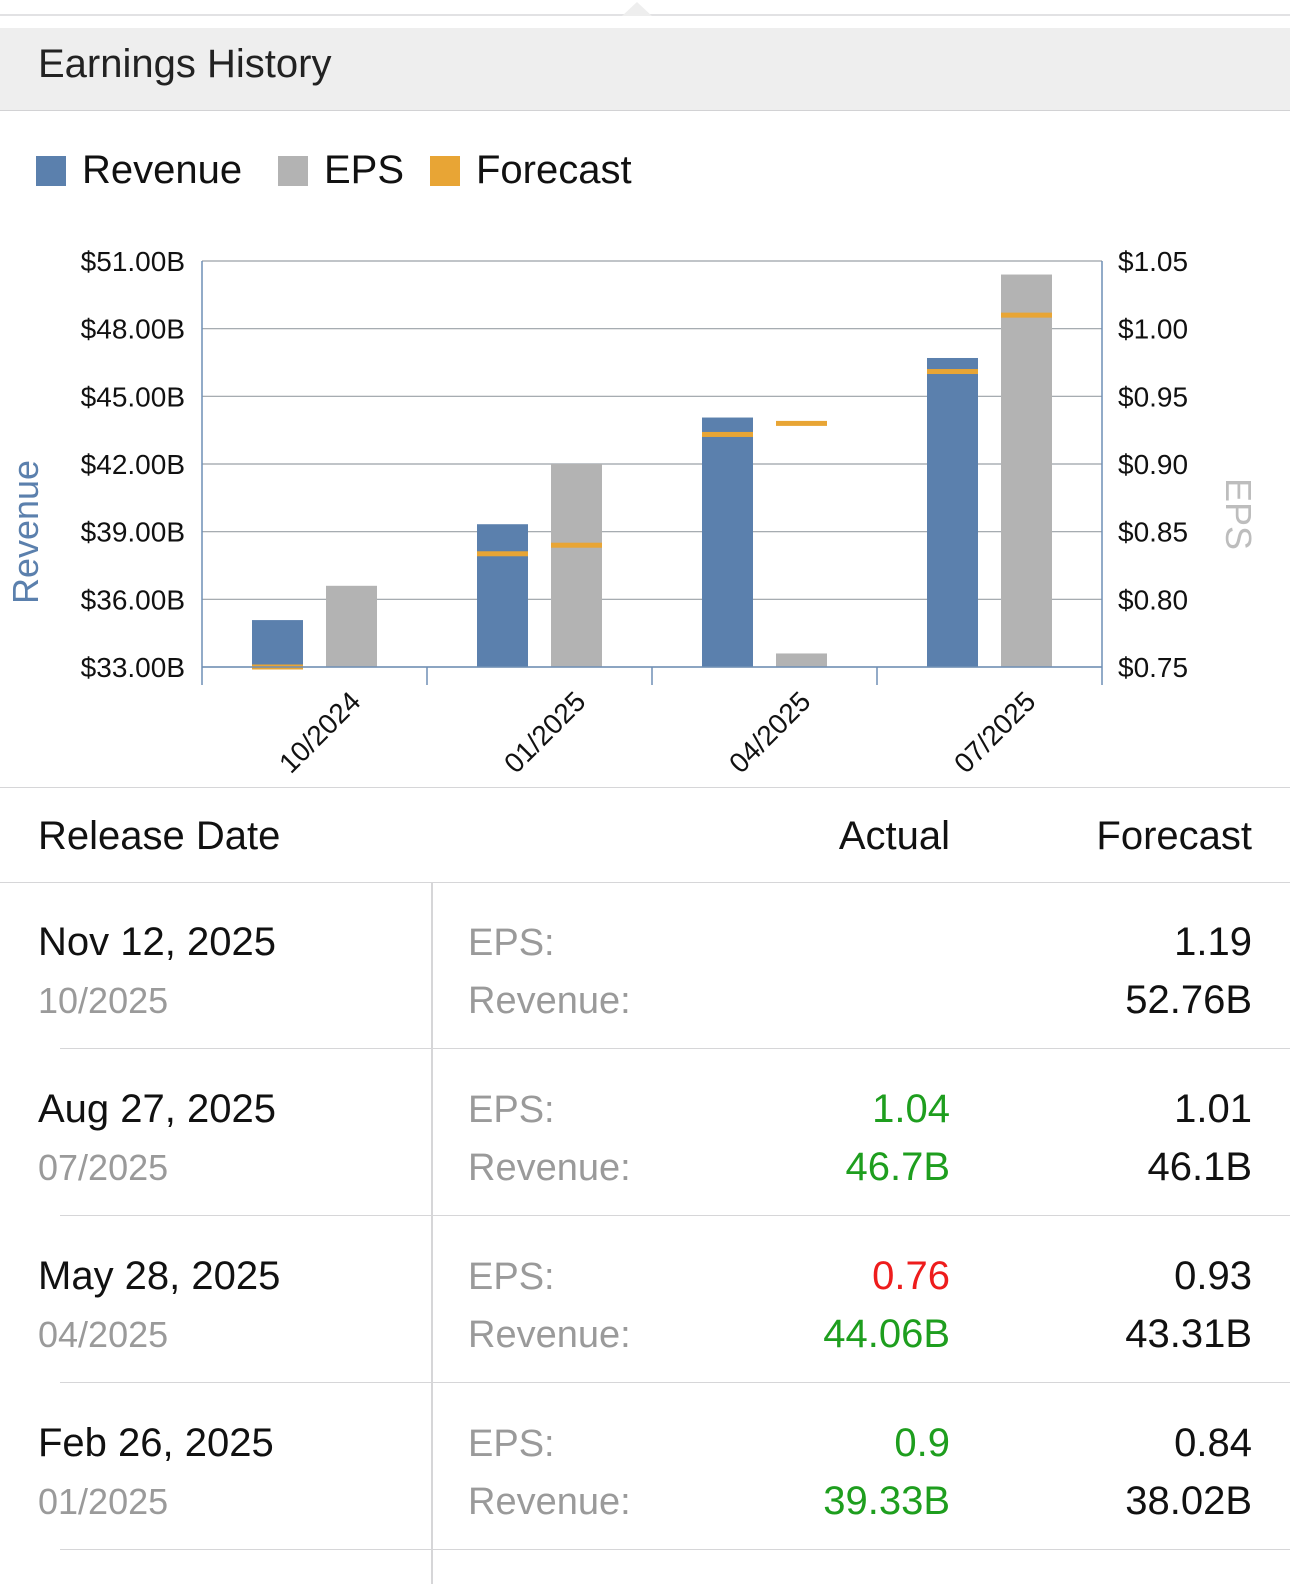  I want to click on y-tick-label: $36.00B, so click(133, 599).